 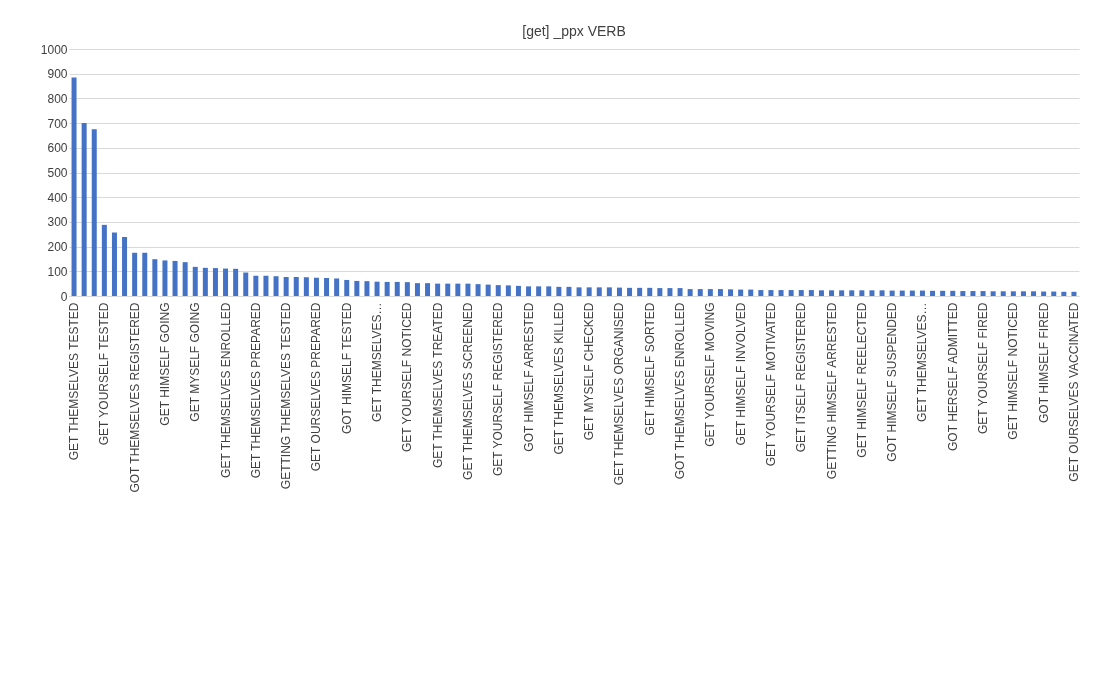 I want to click on x-tick-label: GET YOURSELF REGISTERED, so click(x=498, y=389).